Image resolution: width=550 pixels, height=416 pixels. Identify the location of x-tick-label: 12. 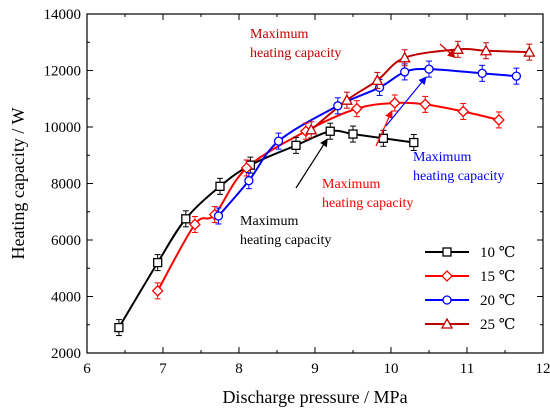
(543, 369).